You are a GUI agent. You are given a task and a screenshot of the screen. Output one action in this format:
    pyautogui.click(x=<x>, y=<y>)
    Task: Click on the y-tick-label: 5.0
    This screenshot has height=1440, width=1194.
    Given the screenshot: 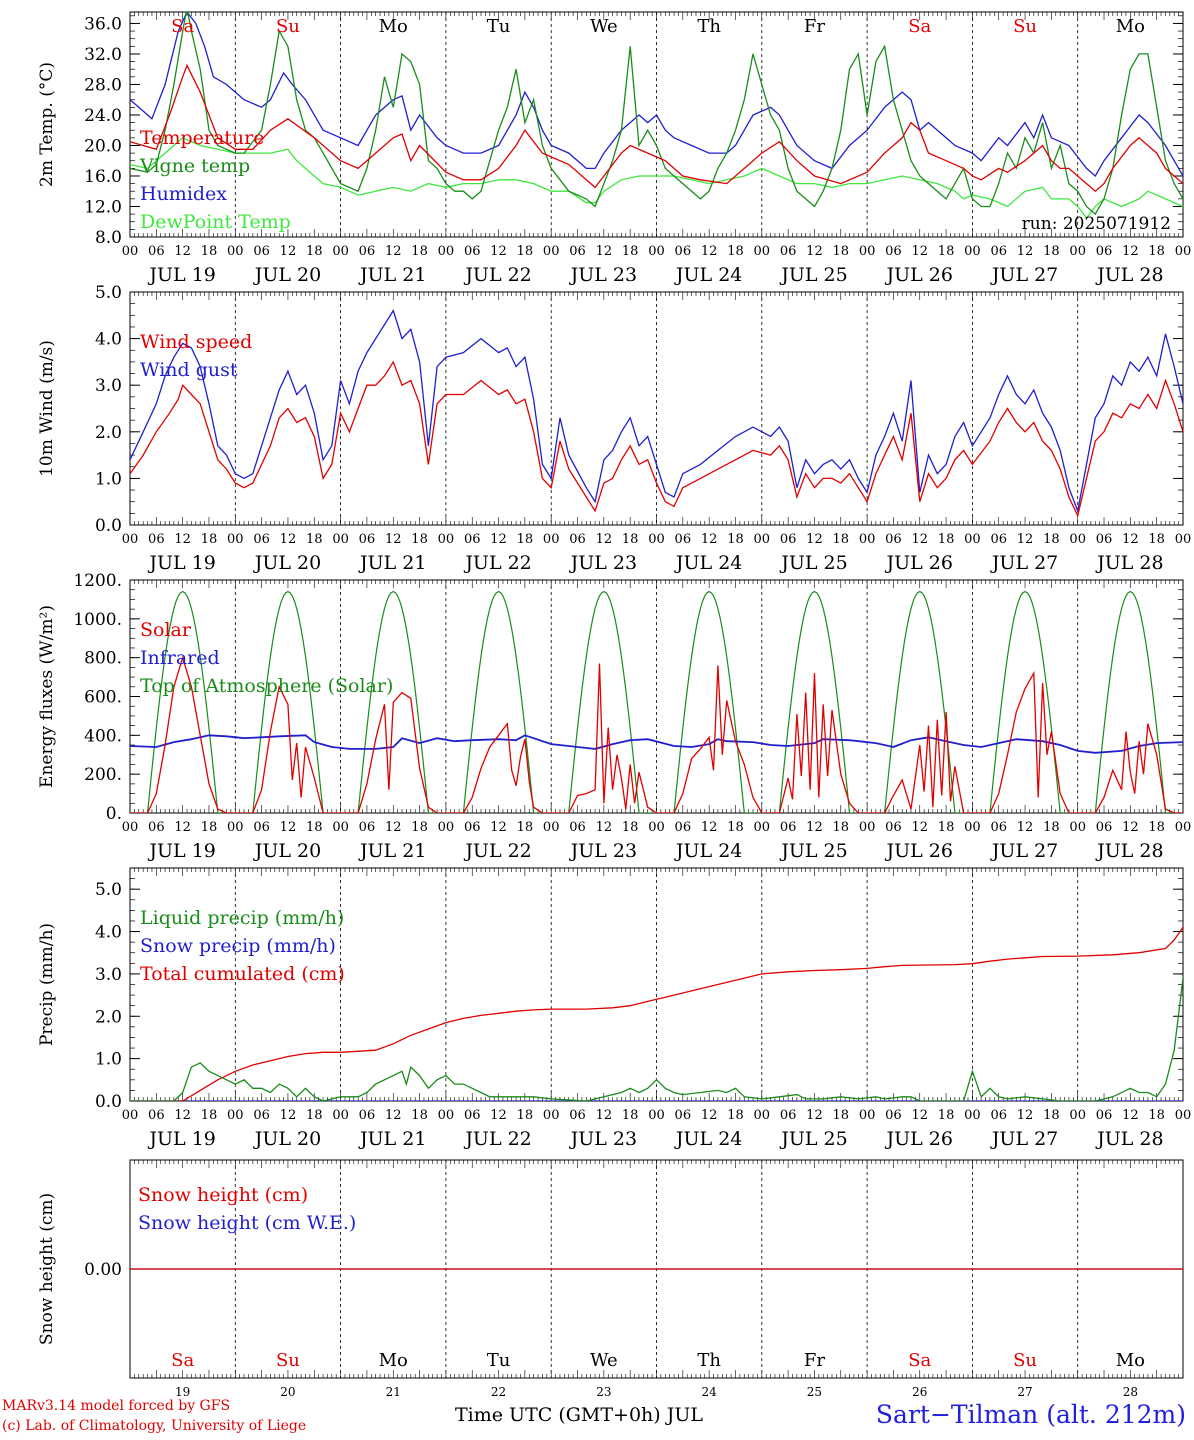 What is the action you would take?
    pyautogui.click(x=108, y=293)
    